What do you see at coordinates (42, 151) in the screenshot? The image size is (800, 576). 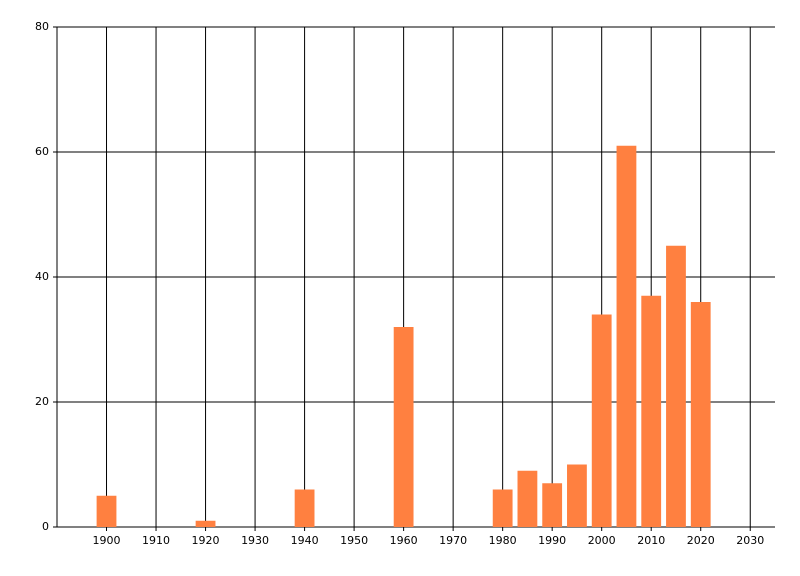 I see `y-tick-label: 60` at bounding box center [42, 151].